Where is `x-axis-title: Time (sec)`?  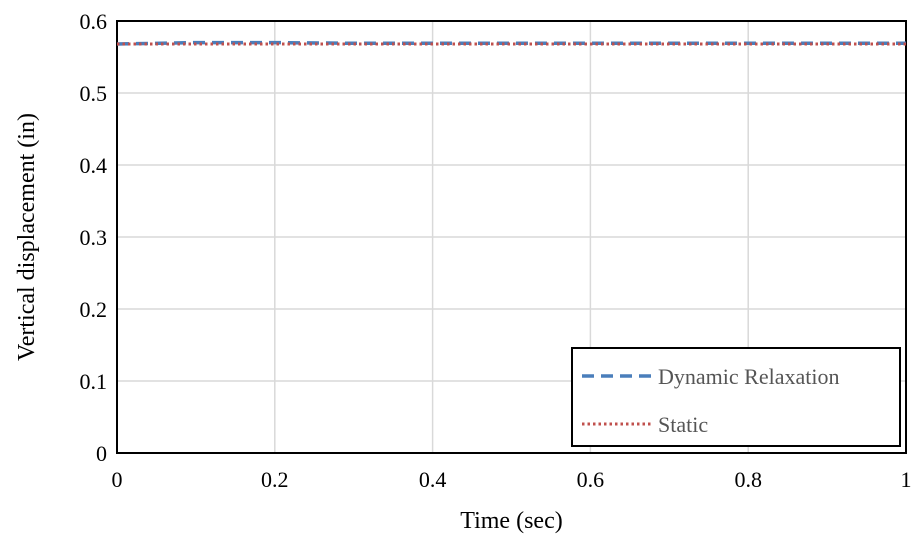 x-axis-title: Time (sec) is located at coordinates (511, 521).